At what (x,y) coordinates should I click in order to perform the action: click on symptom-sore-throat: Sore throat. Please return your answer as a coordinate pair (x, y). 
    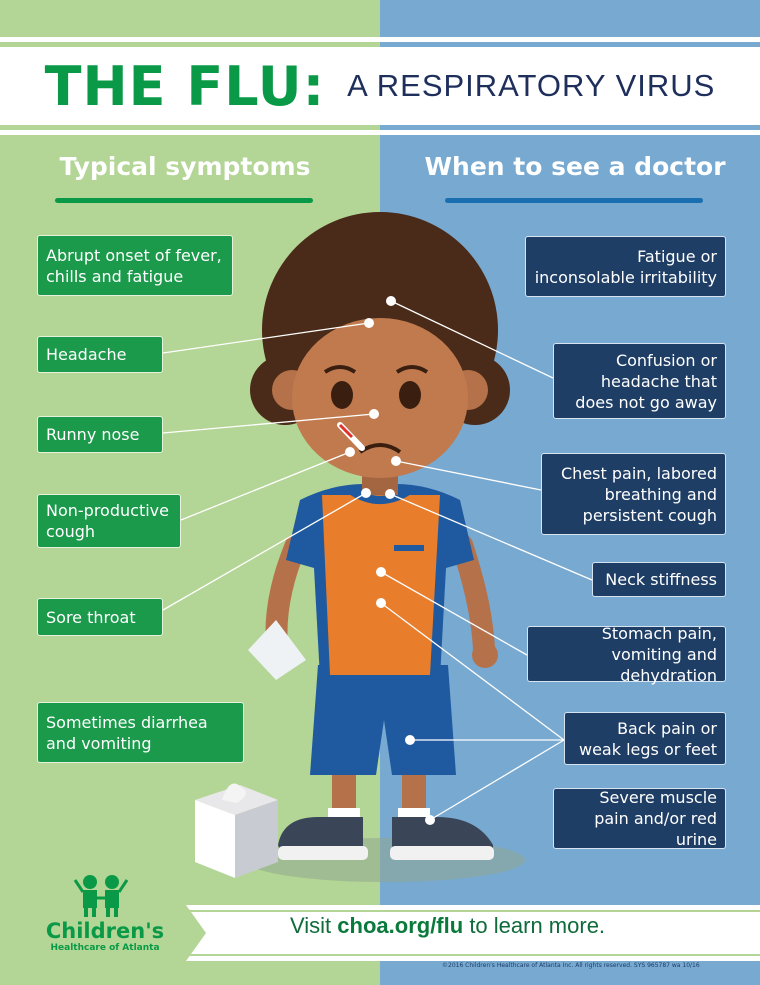
    Looking at the image, I should click on (100, 617).